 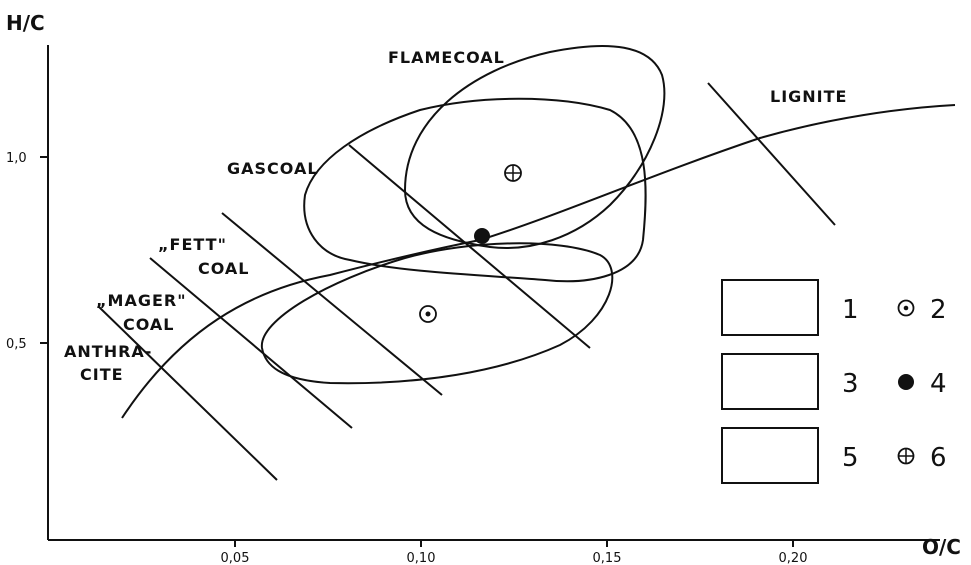 I want to click on label-mager-line1: „MAGER", so click(x=141, y=300).